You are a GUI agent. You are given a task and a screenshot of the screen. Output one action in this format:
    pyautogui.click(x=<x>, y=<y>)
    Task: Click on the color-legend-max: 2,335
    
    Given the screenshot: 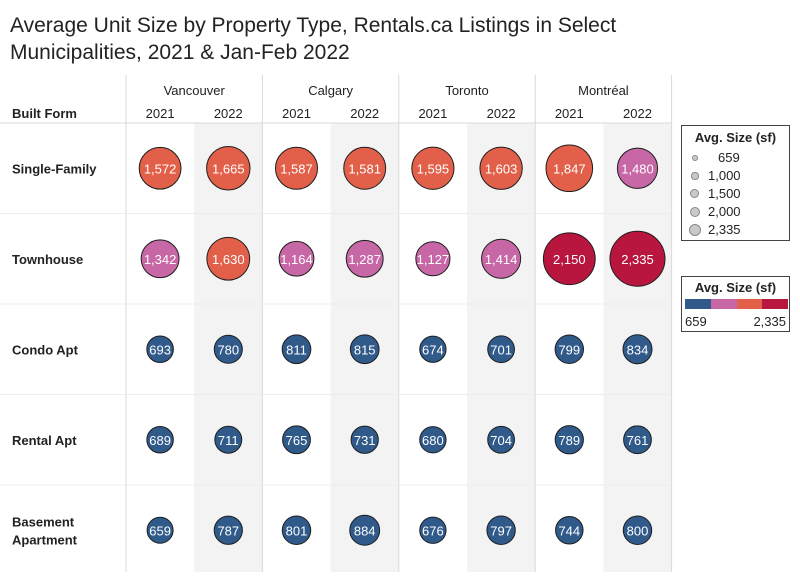 What is the action you would take?
    pyautogui.click(x=769, y=321)
    